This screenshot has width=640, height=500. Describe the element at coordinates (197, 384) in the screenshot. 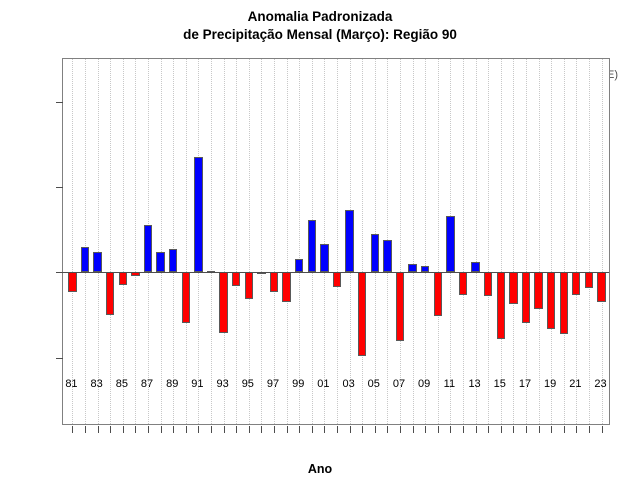

I see `x-axis-tick-label: 91` at that location.